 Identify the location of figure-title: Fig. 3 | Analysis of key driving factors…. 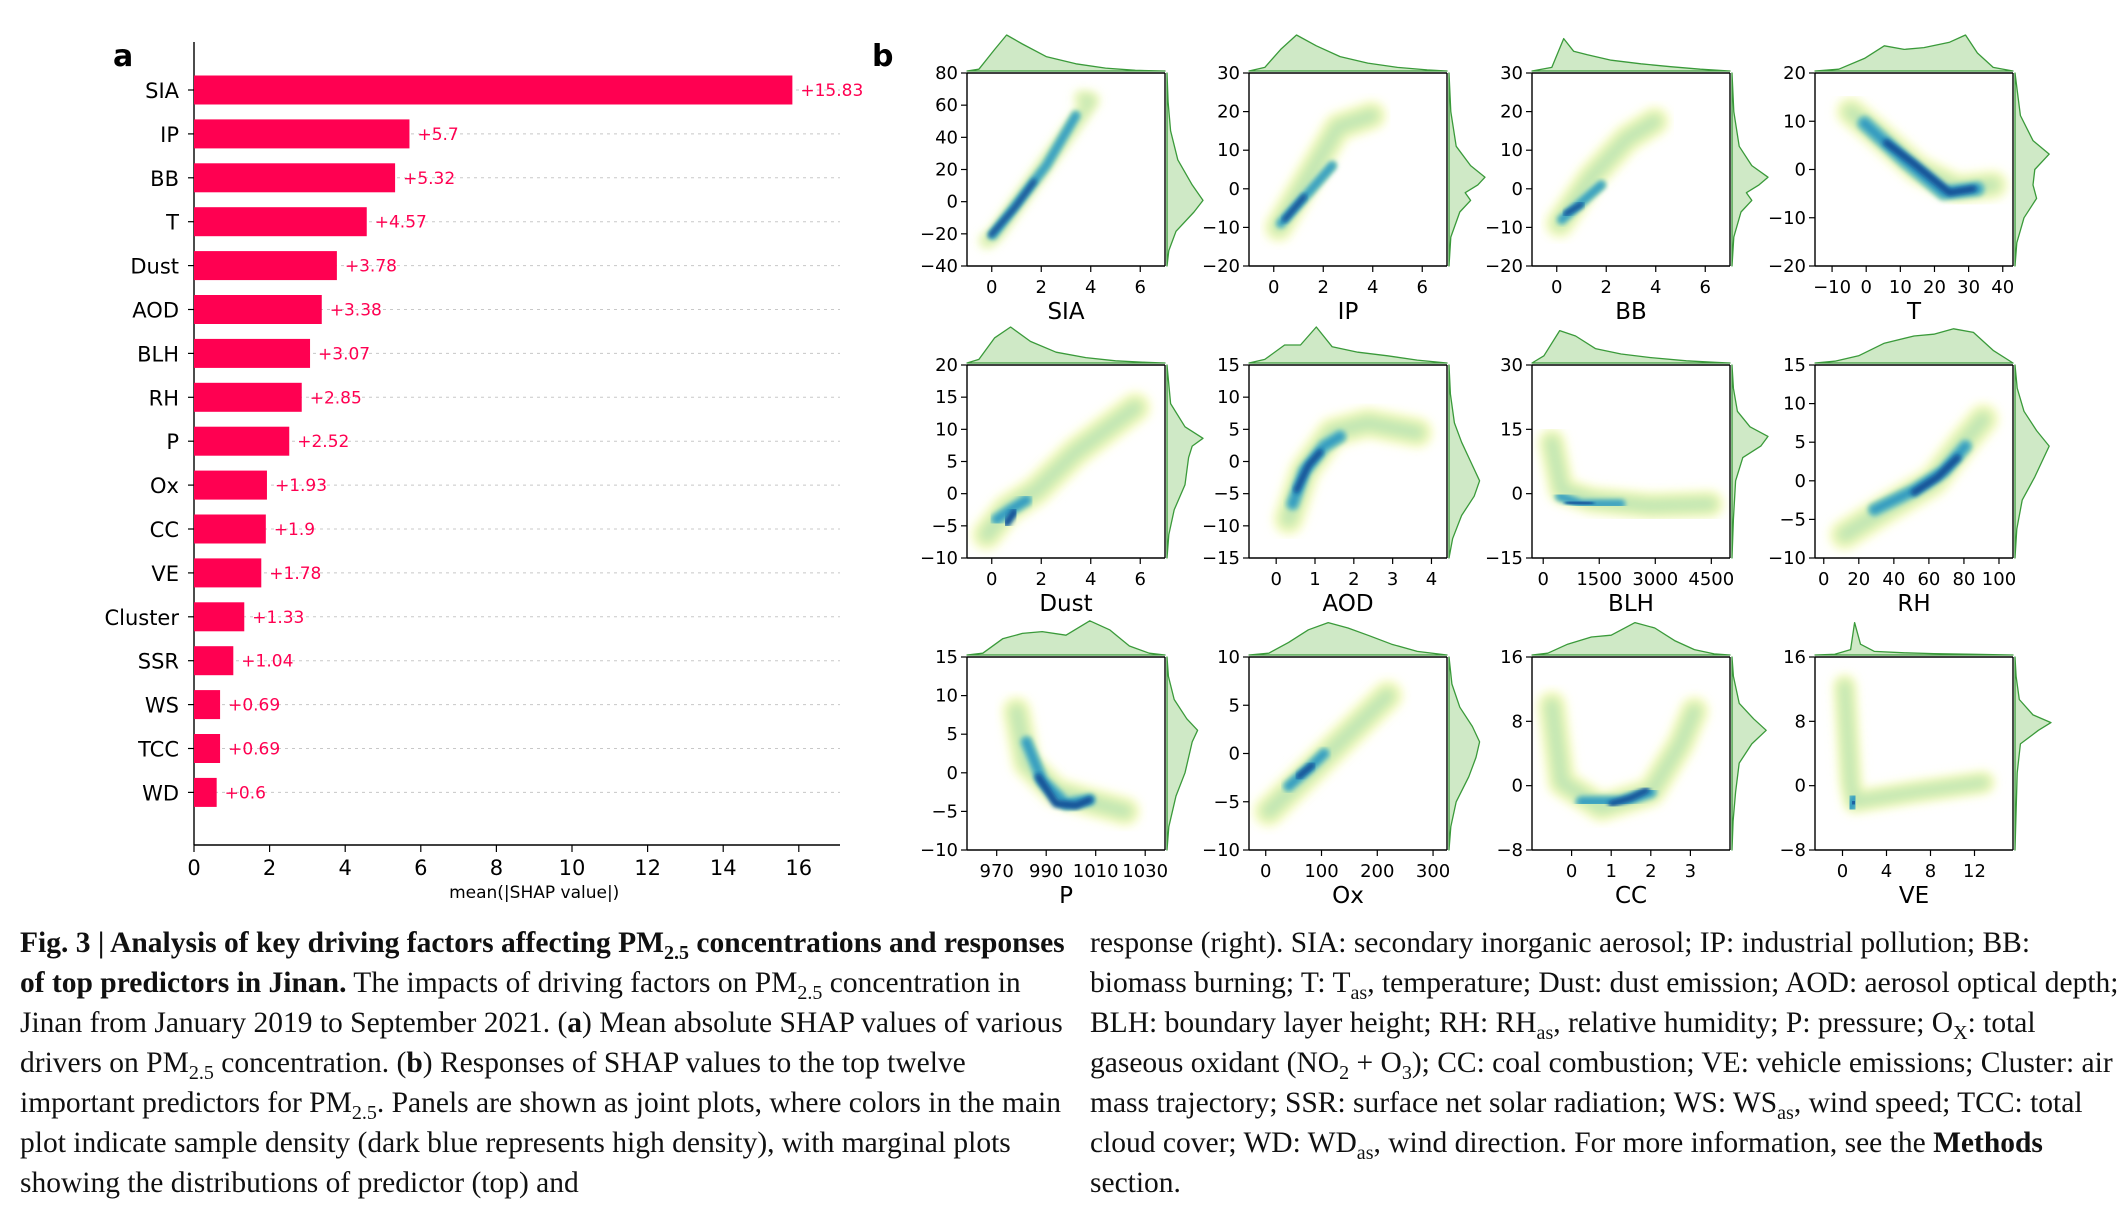
(542, 963).